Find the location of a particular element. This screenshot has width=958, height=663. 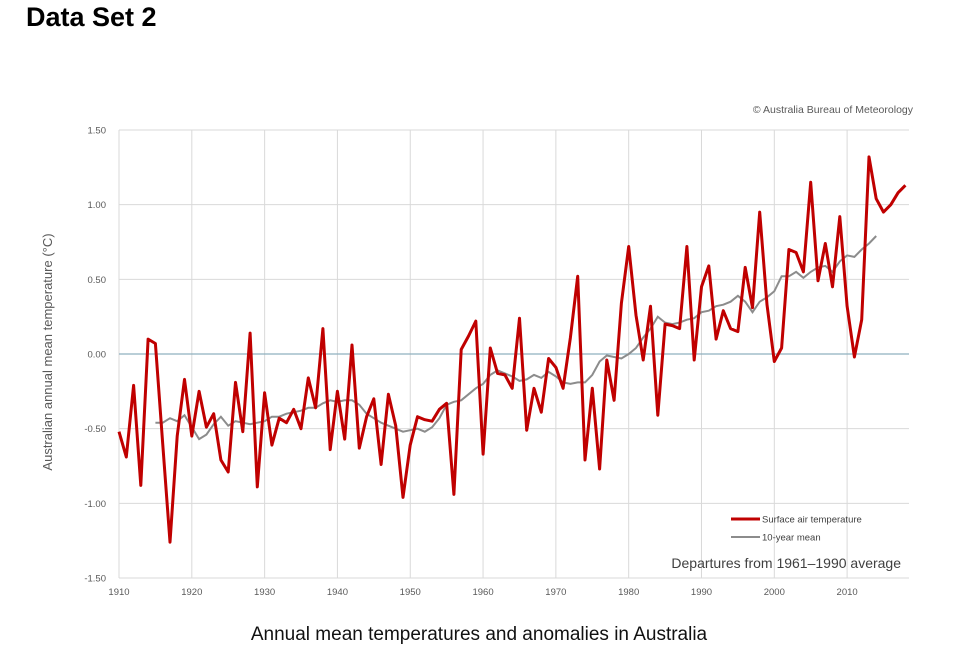

y-axis-ticks: -1.50 -1.00 -0.50 0.00 0.50 1.00 1.50 is located at coordinates (95, 355).